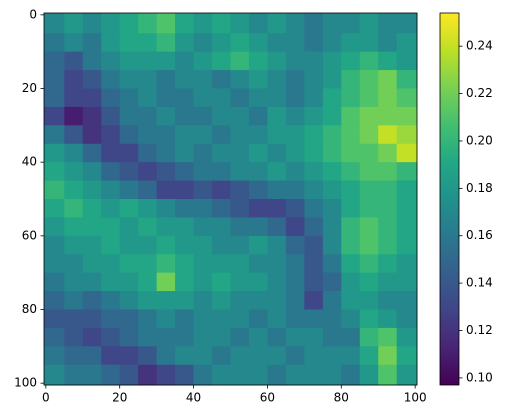 The height and width of the screenshot is (420, 509). What do you see at coordinates (449, 199) in the screenshot?
I see `colorbar` at bounding box center [449, 199].